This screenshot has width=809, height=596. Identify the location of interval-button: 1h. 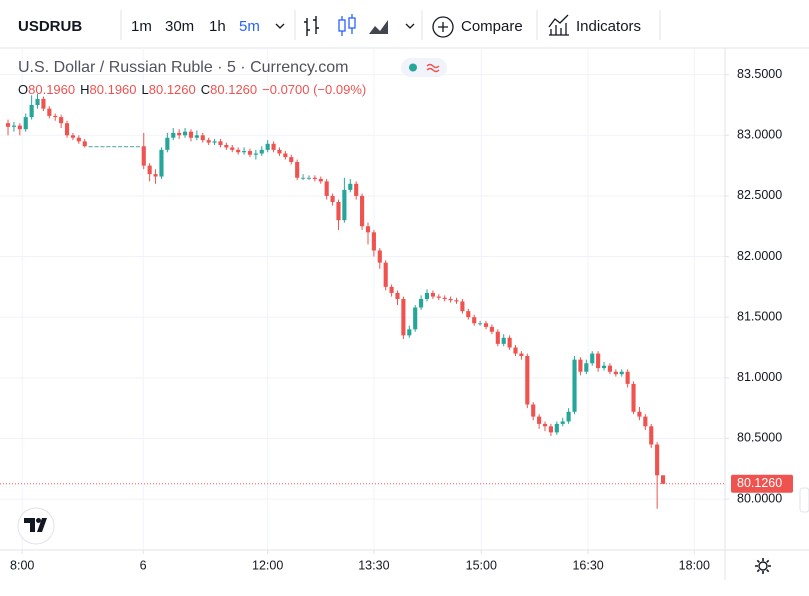
(217, 26).